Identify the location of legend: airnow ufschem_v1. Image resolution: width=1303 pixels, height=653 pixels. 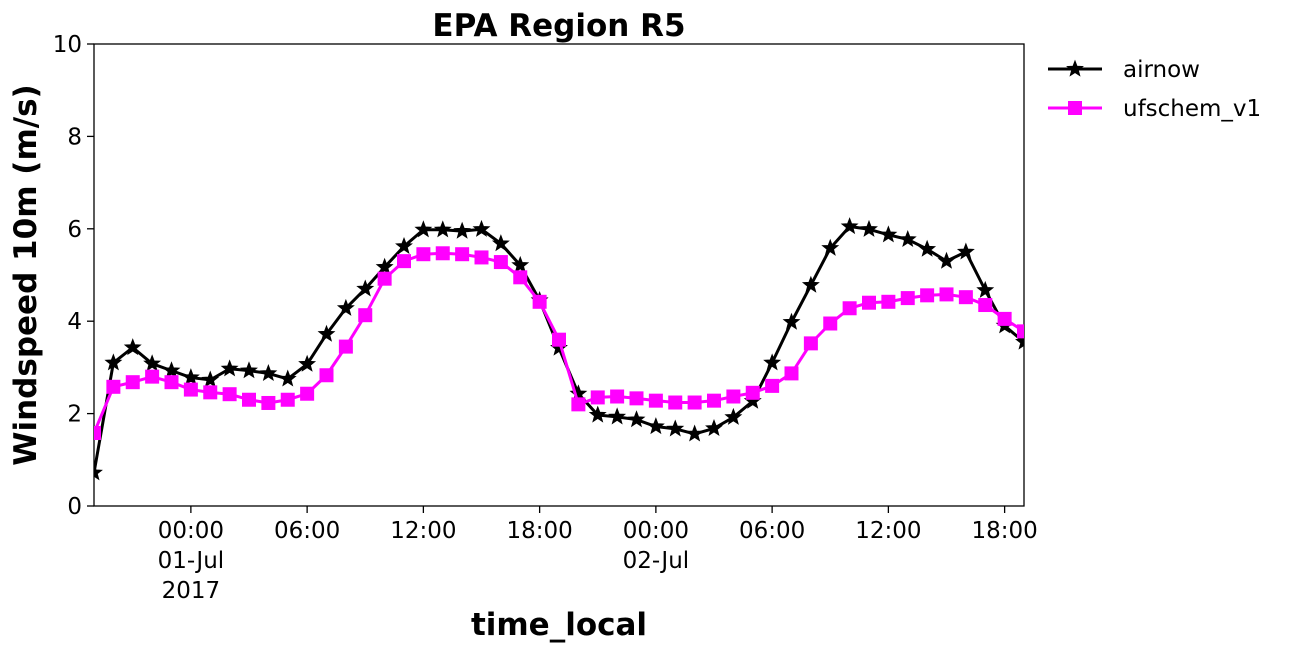
(1154, 89).